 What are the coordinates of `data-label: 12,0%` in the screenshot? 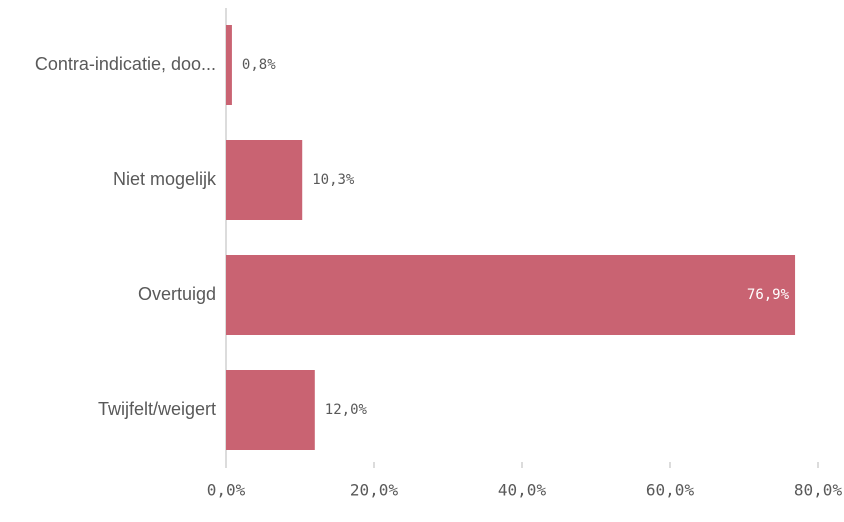 It's located at (346, 410).